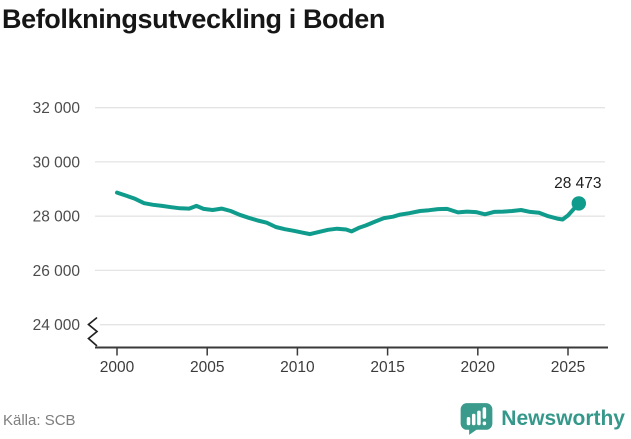  Describe the element at coordinates (387, 367) in the screenshot. I see `x-axis-tick-label: 2015` at that location.